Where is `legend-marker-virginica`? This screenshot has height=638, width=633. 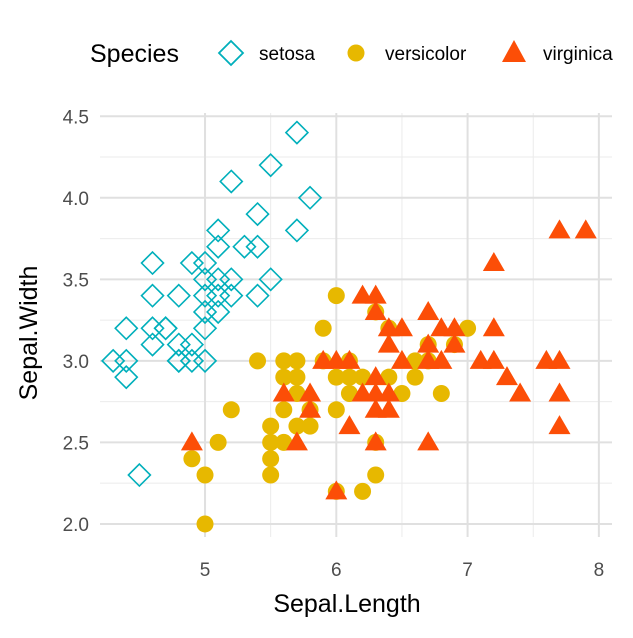
legend-marker-virginica is located at coordinates (514, 51).